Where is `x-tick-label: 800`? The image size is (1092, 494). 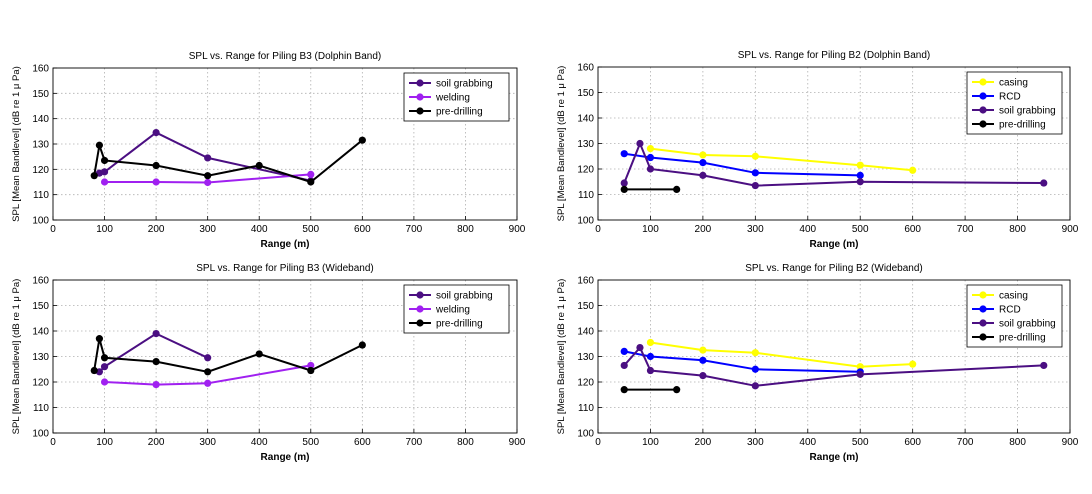 x-tick-label: 800 is located at coordinates (465, 229).